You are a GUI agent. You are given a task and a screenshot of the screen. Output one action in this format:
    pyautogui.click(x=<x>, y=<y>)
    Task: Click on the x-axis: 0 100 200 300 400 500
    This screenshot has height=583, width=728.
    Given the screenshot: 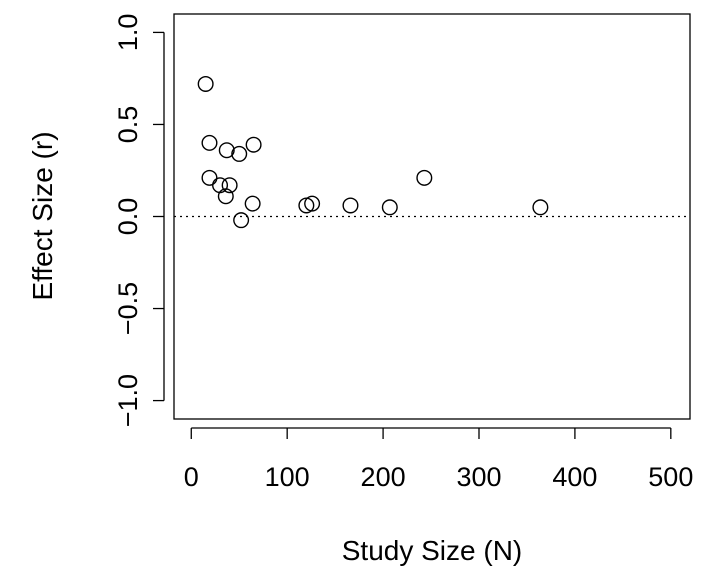 What is the action you would take?
    pyautogui.click(x=438, y=459)
    